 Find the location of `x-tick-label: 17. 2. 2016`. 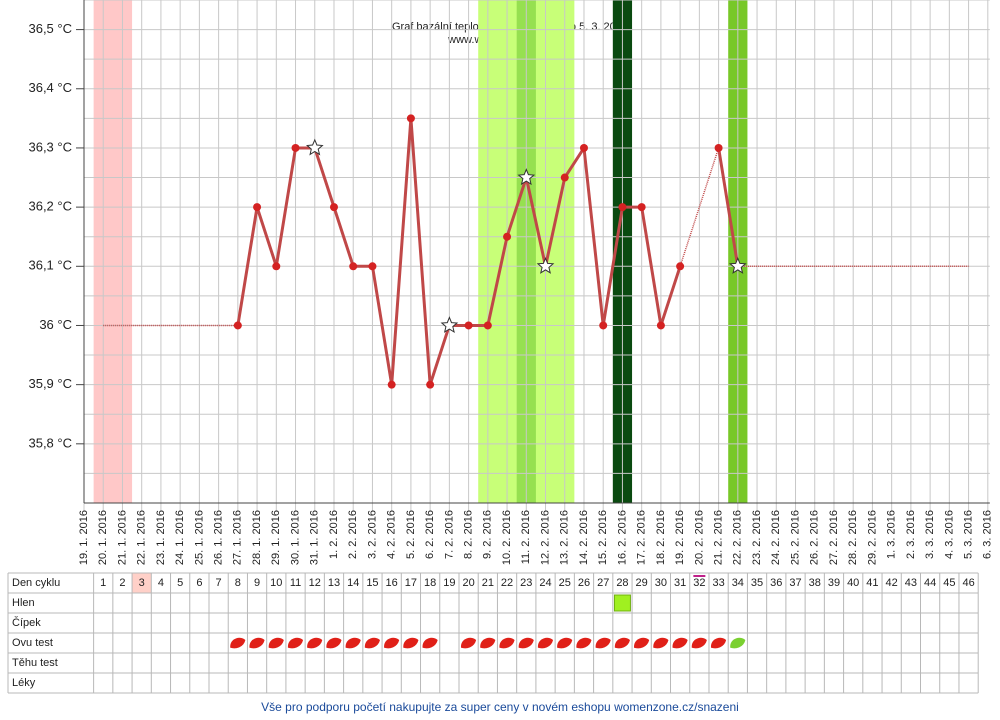

x-tick-label: 17. 2. 2016 is located at coordinates (642, 537).